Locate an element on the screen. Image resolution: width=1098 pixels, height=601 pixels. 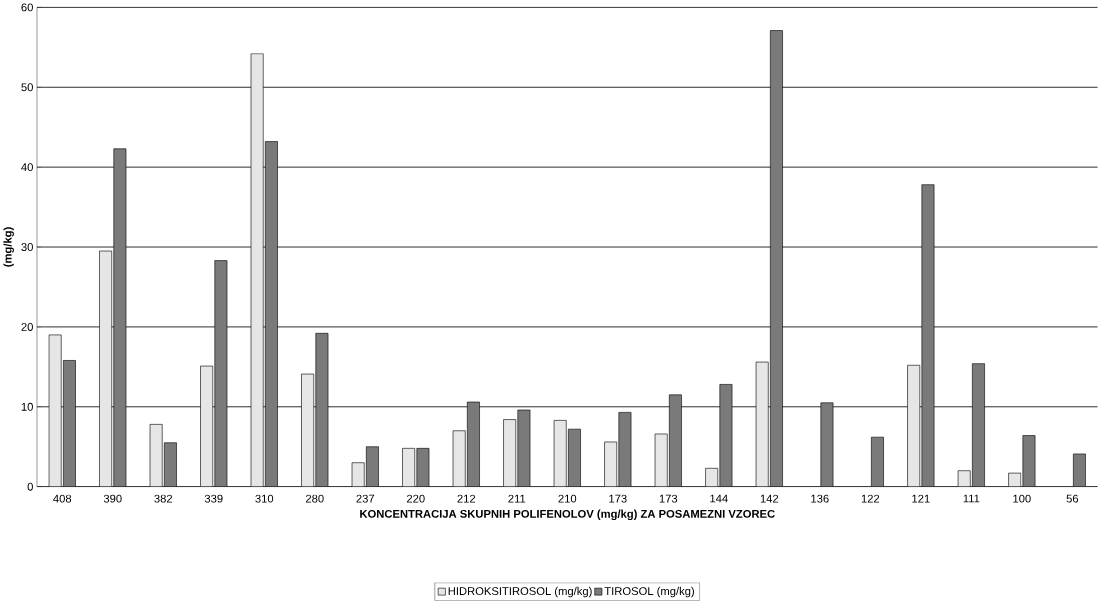
y-tick-label: 10 is located at coordinates (27, 406).